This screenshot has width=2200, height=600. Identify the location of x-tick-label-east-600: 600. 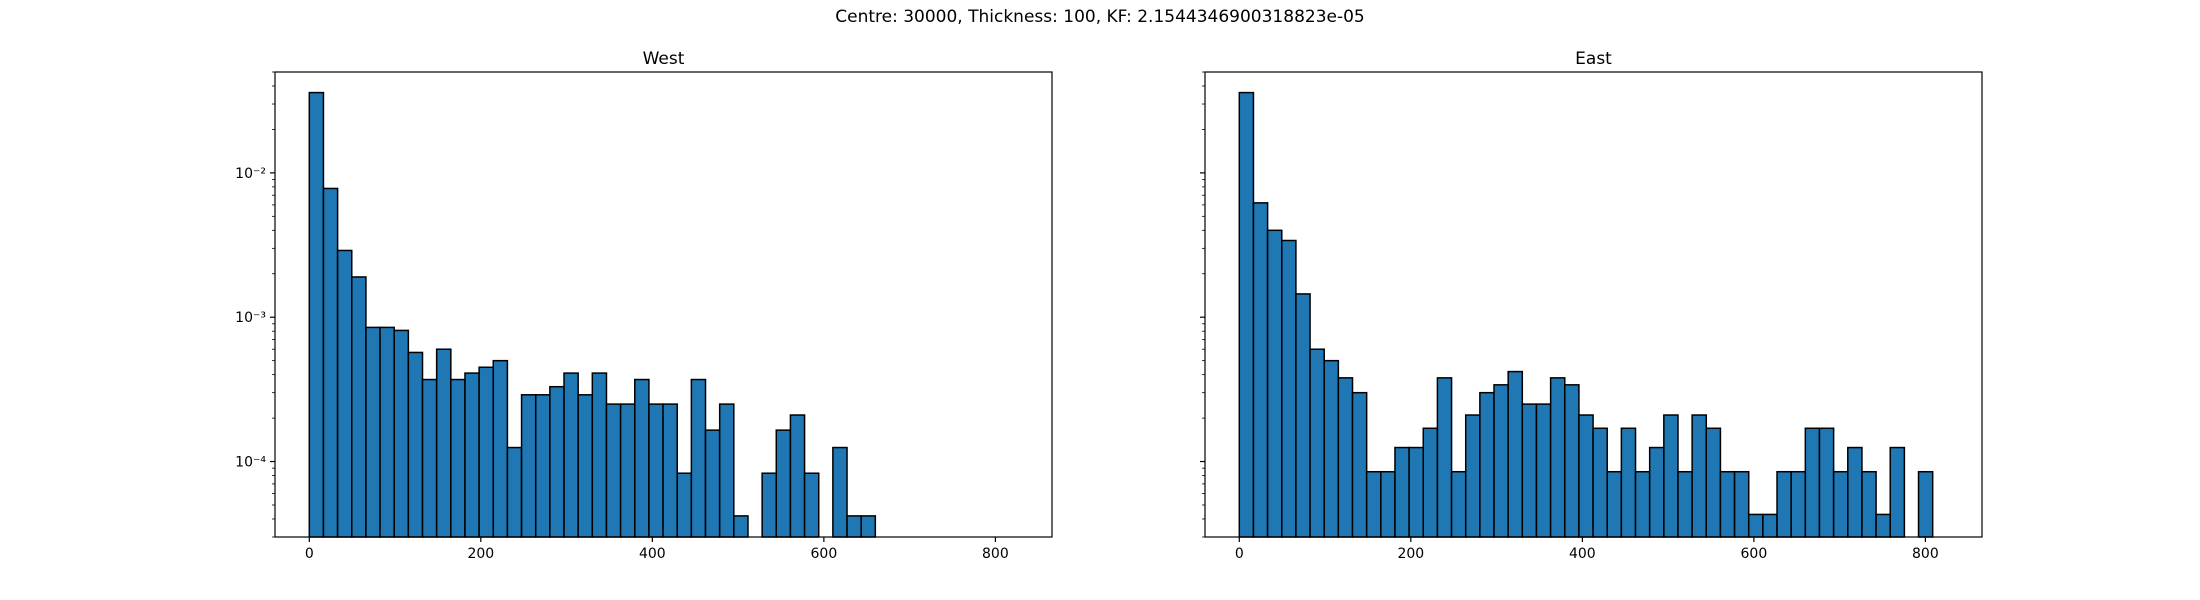
(1754, 554).